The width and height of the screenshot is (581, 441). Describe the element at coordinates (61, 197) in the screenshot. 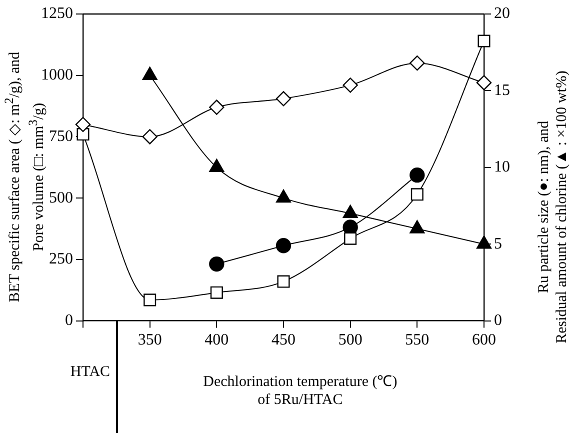

I see `y-tick-label: 500` at that location.